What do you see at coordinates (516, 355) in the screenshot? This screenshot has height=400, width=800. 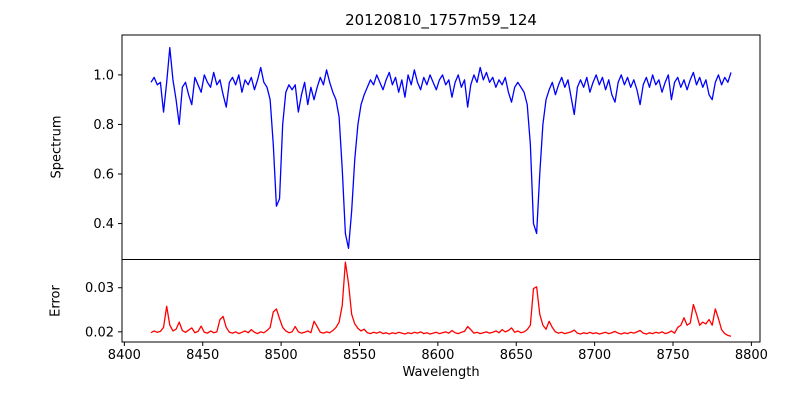 I see `x-axis-tick-label: 8650` at bounding box center [516, 355].